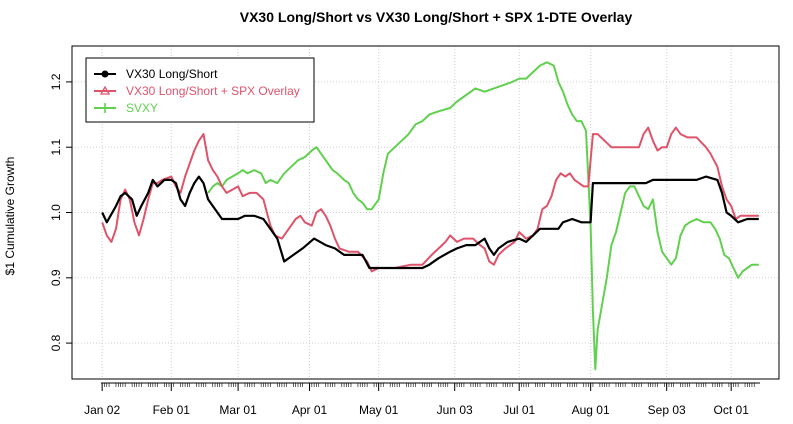 The width and height of the screenshot is (793, 424). What do you see at coordinates (591, 410) in the screenshot?
I see `x-tick-label: Aug 01` at bounding box center [591, 410].